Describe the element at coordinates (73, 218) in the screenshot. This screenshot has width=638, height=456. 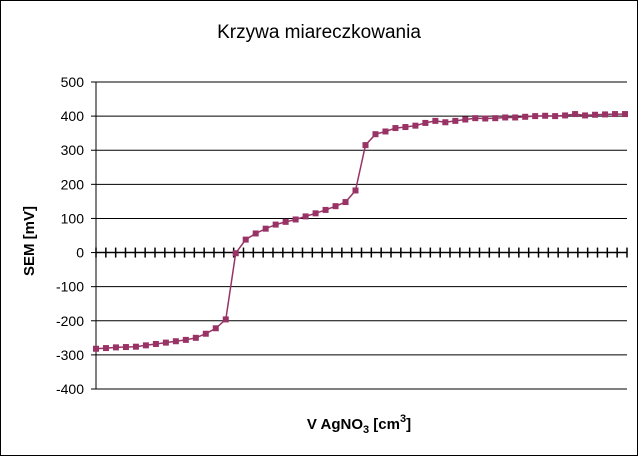
I see `y-tick-label: 100` at that location.